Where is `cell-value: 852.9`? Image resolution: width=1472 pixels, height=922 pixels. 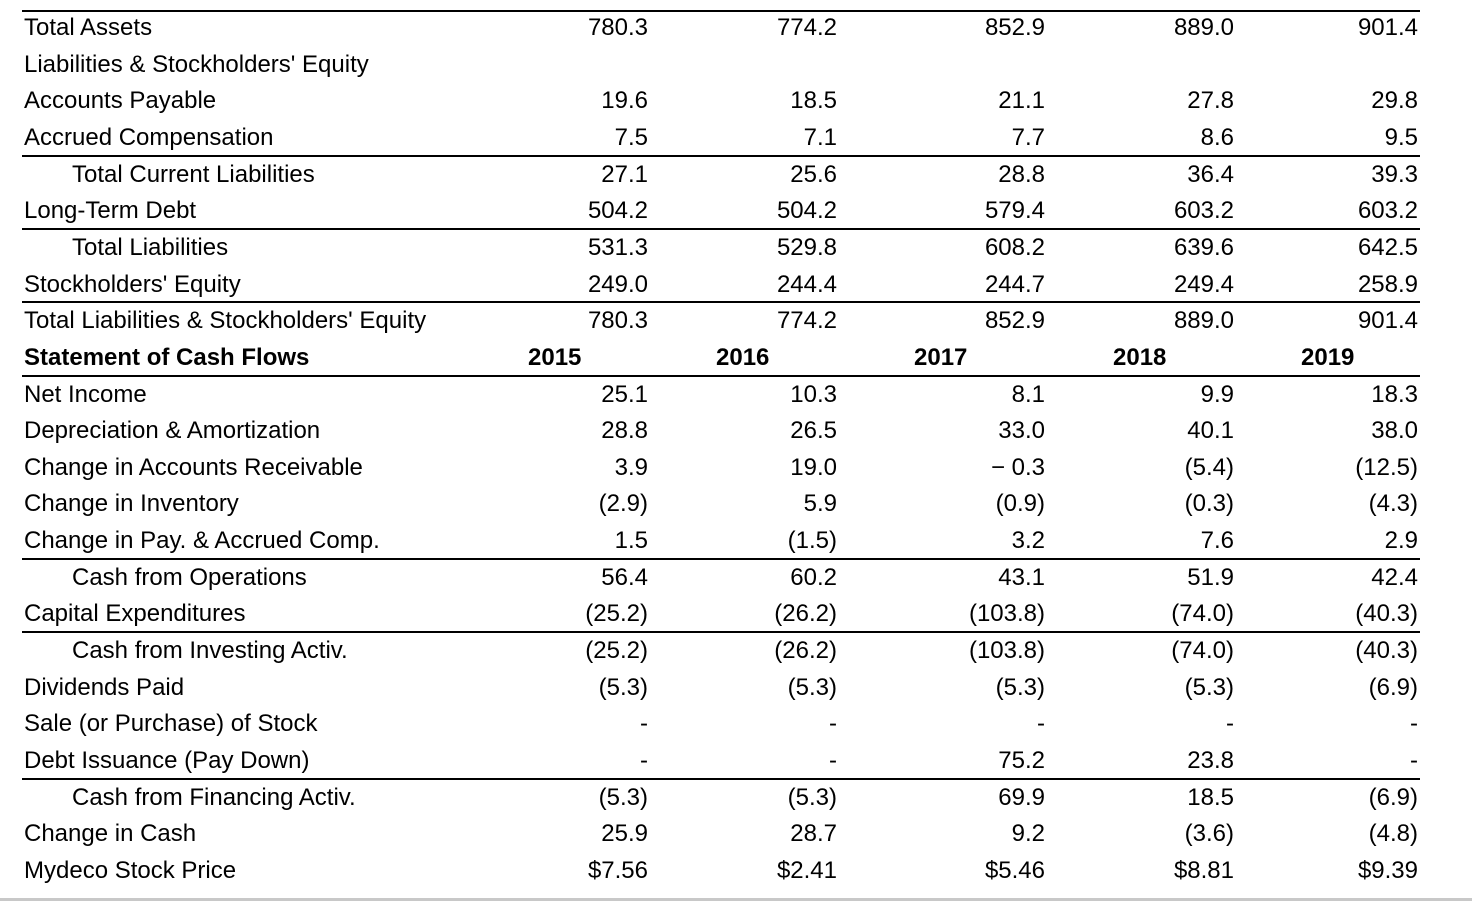
cell-value: 852.9 is located at coordinates (1014, 321).